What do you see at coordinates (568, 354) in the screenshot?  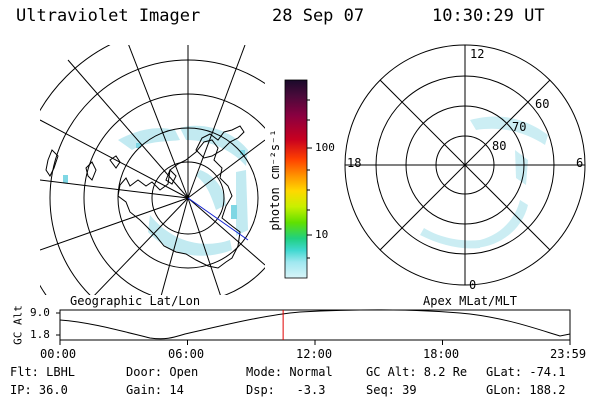 I see `altitude-xtick-2359: 23:59` at bounding box center [568, 354].